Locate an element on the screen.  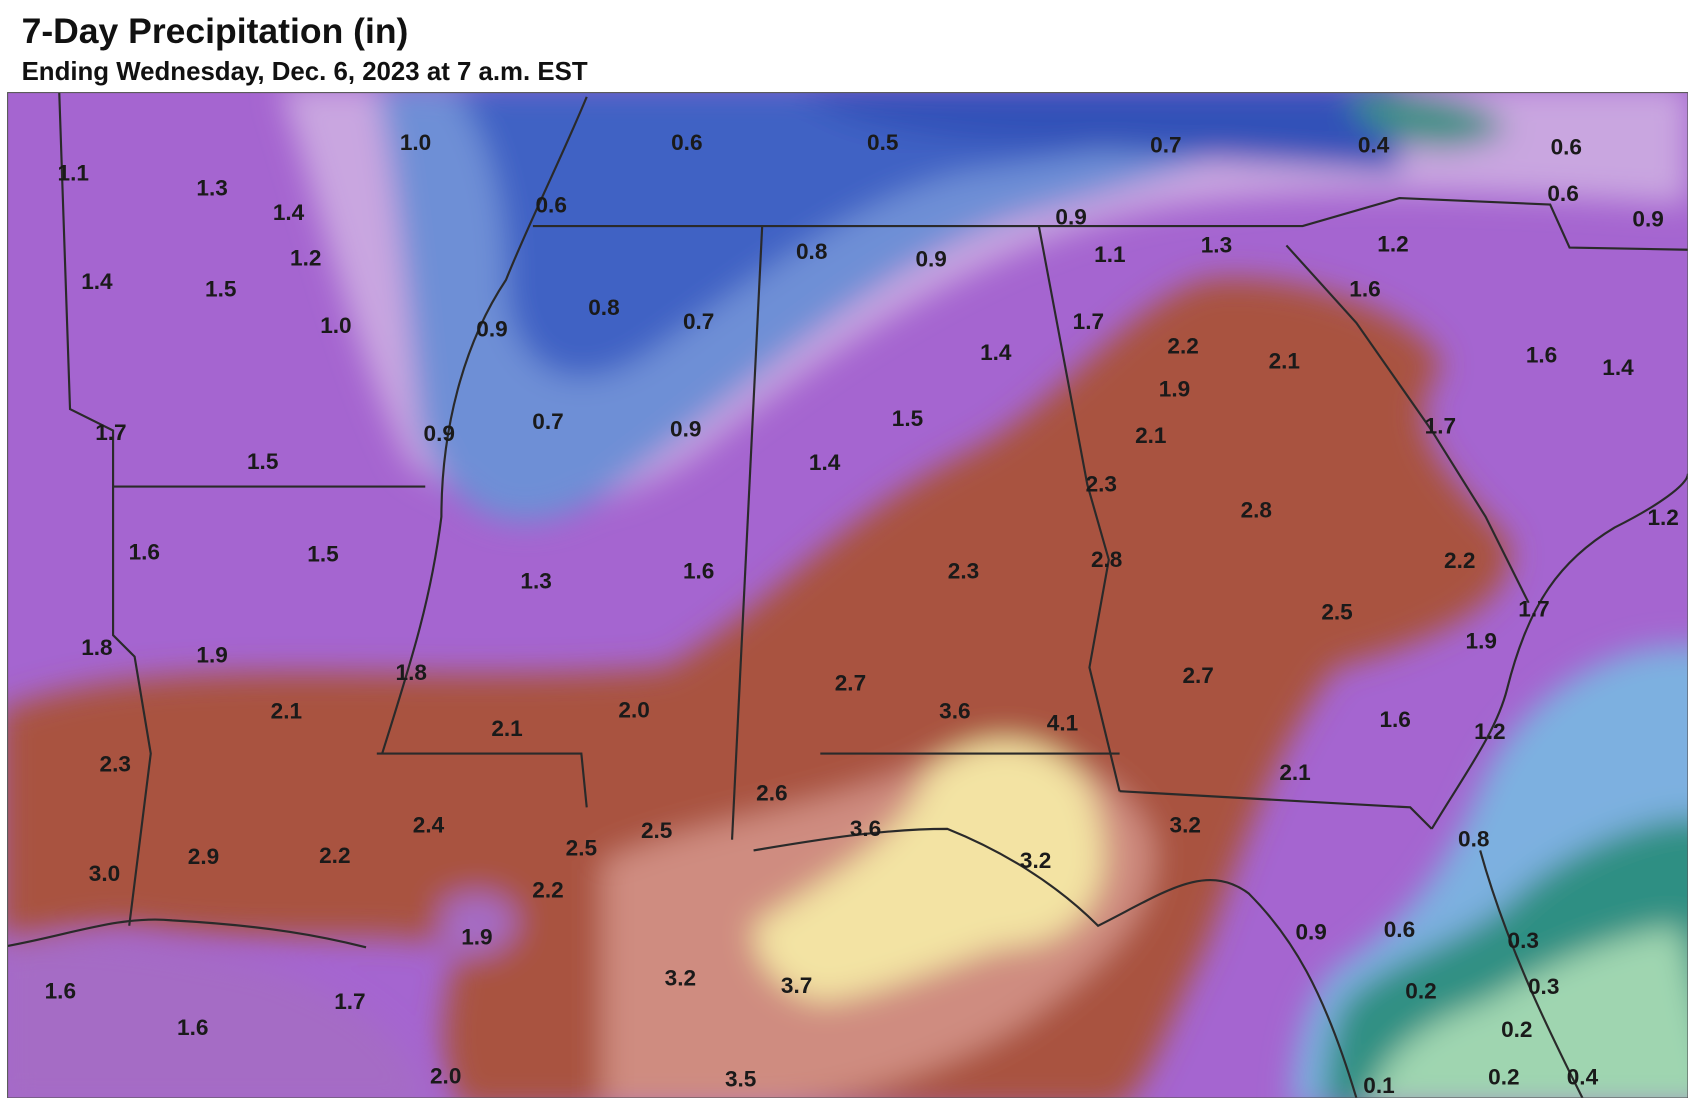
title: 7-Day Precipitation (in) is located at coordinates (215, 31).